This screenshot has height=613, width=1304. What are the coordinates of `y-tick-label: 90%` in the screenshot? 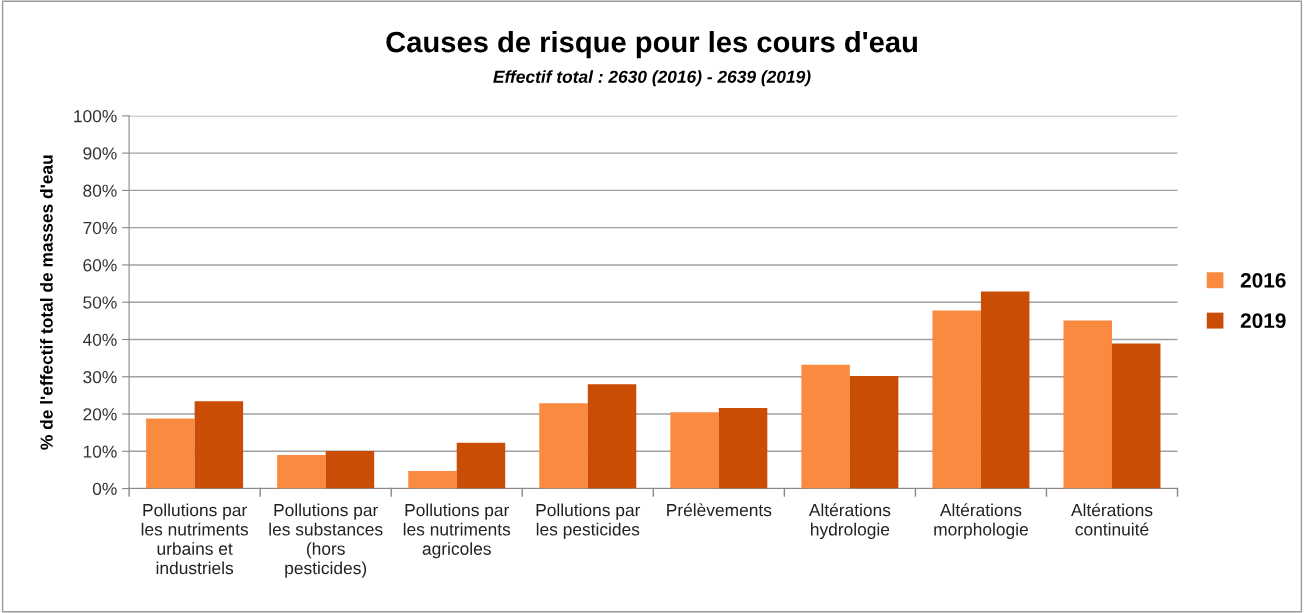 It's located at (100, 153).